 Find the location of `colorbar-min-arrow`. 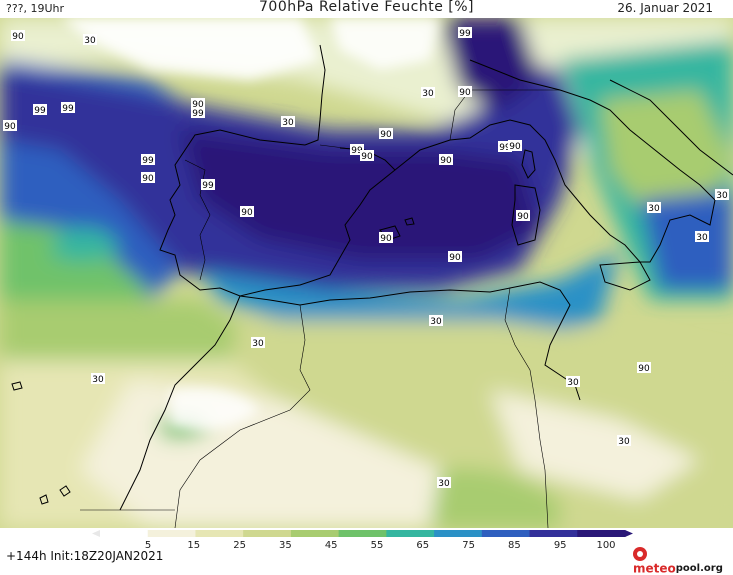

colorbar-min-arrow is located at coordinates (96, 533).